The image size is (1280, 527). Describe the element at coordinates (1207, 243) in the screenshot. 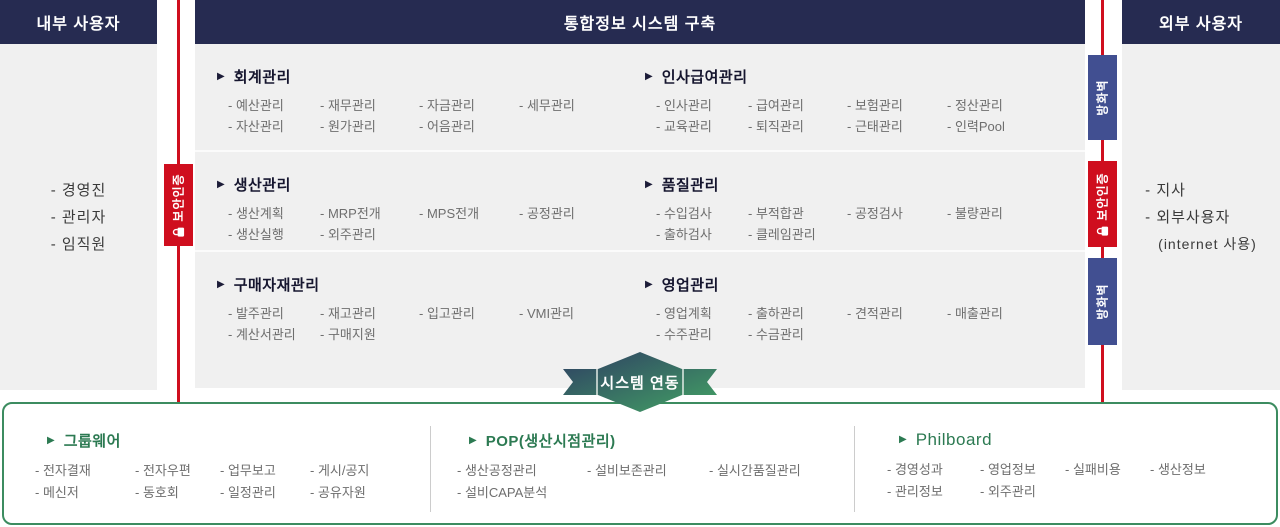

I see `external-user-item-note: (internet 사용)` at that location.